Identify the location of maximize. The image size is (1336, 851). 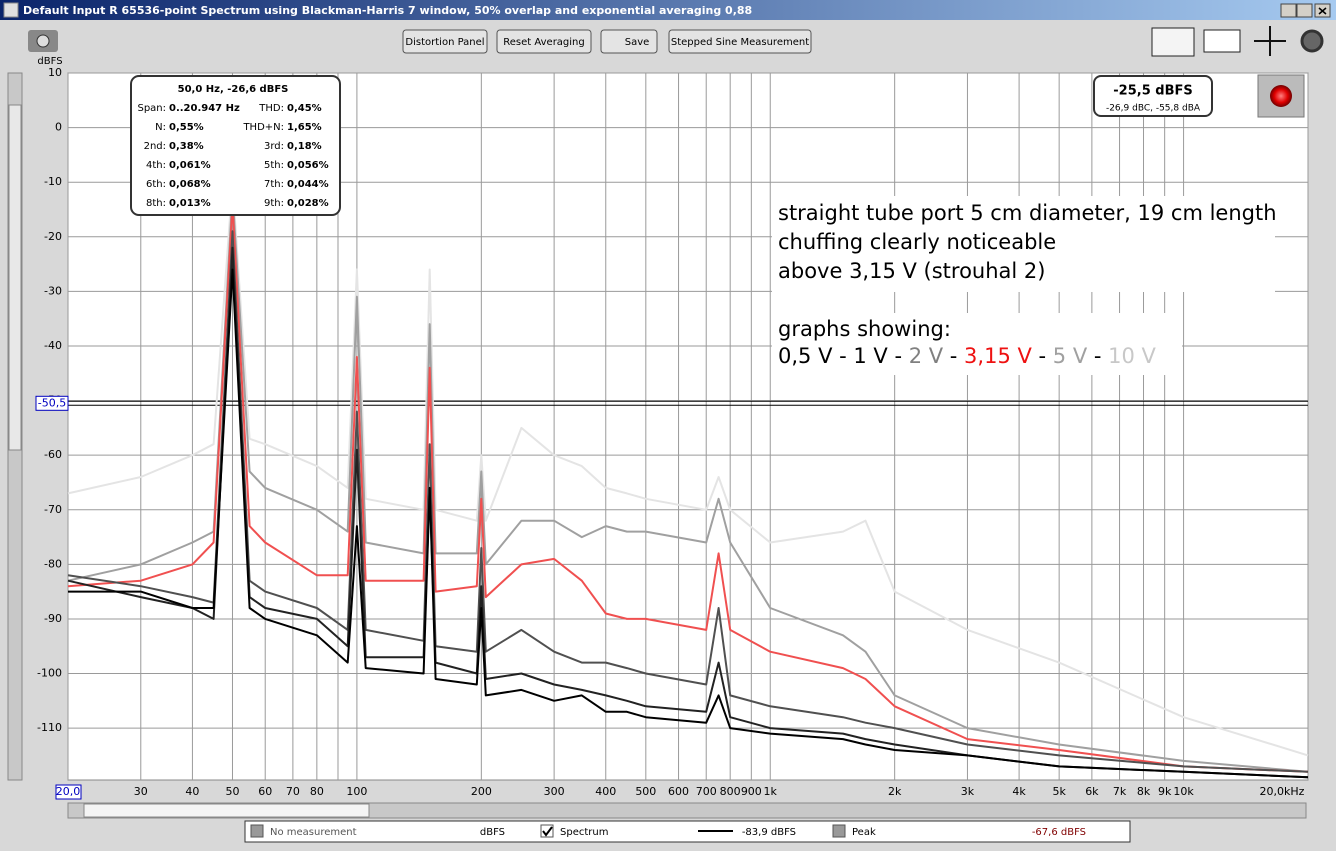
(1304, 10).